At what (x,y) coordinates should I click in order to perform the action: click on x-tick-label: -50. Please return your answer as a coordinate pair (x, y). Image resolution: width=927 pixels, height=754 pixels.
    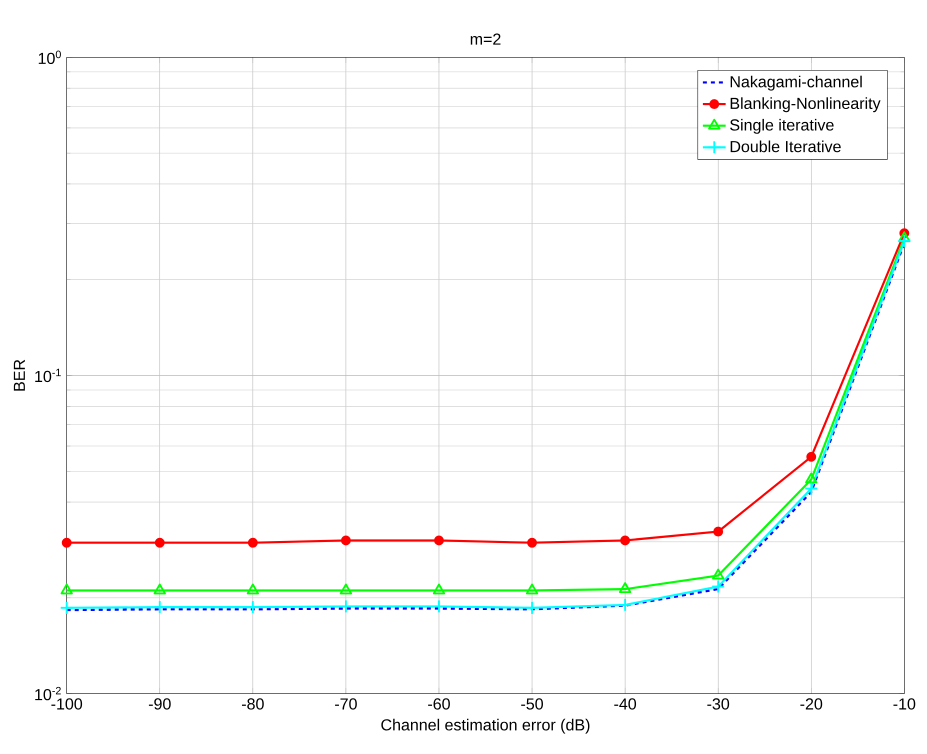
    Looking at the image, I should click on (532, 704).